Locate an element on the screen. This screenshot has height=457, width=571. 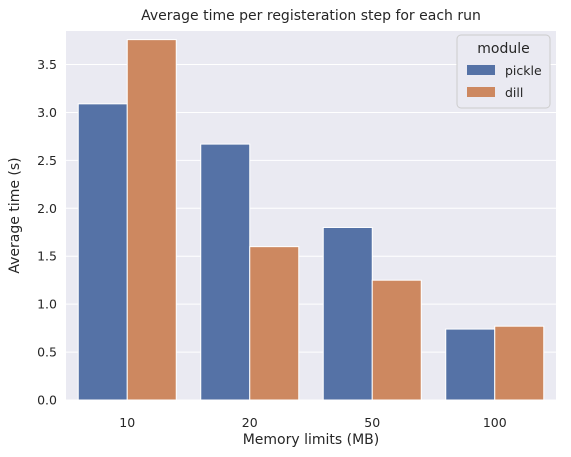
legend-items: pickle dill is located at coordinates (504, 81).